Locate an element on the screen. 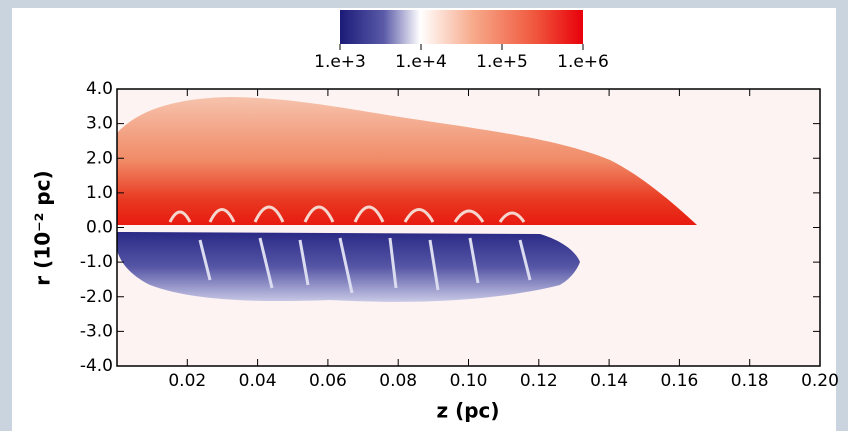  y-tick-label: -4.0 is located at coordinates (96, 366).